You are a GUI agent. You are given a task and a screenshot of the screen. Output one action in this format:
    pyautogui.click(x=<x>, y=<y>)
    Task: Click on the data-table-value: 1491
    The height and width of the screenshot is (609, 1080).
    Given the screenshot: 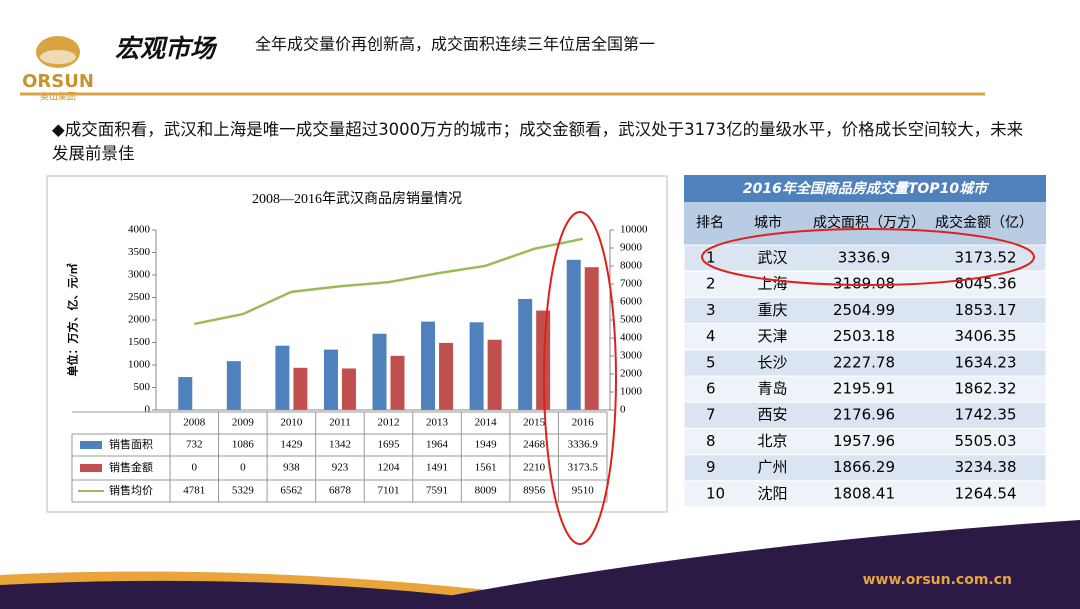 What is the action you would take?
    pyautogui.click(x=437, y=468)
    